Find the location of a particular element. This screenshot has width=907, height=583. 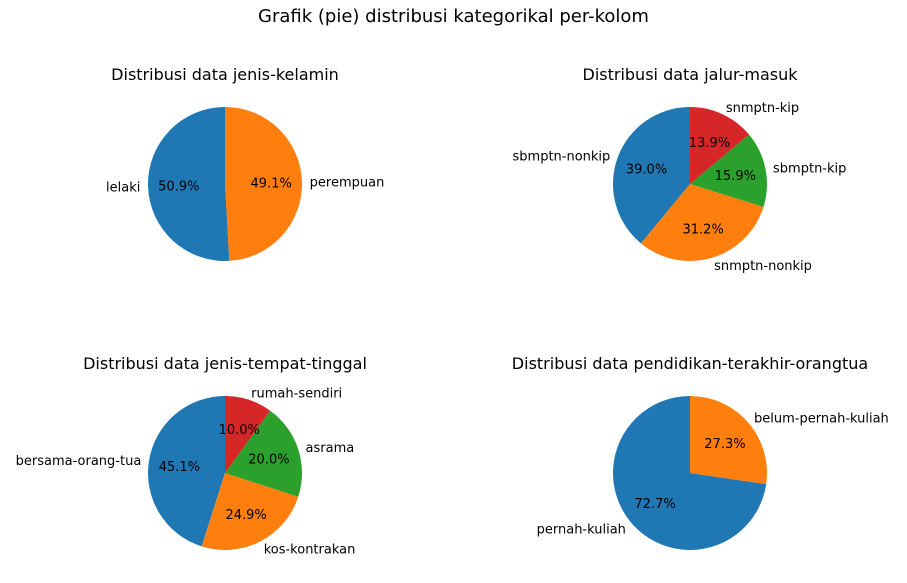

slice-label: belum-pernah-kuliah is located at coordinates (821, 419).